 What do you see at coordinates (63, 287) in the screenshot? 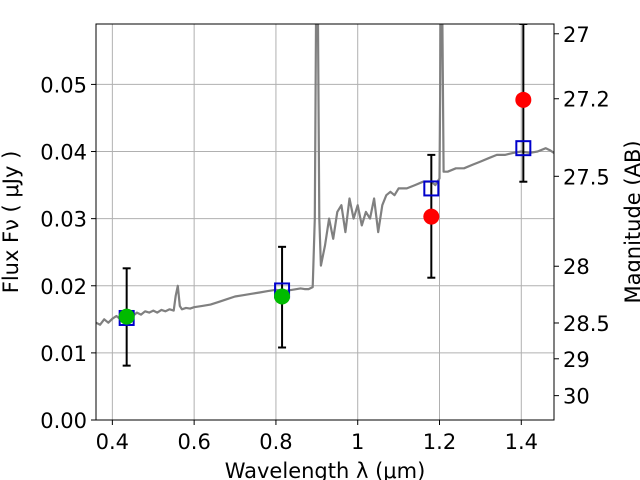
I see `y-tick-label: 0.02` at bounding box center [63, 287].